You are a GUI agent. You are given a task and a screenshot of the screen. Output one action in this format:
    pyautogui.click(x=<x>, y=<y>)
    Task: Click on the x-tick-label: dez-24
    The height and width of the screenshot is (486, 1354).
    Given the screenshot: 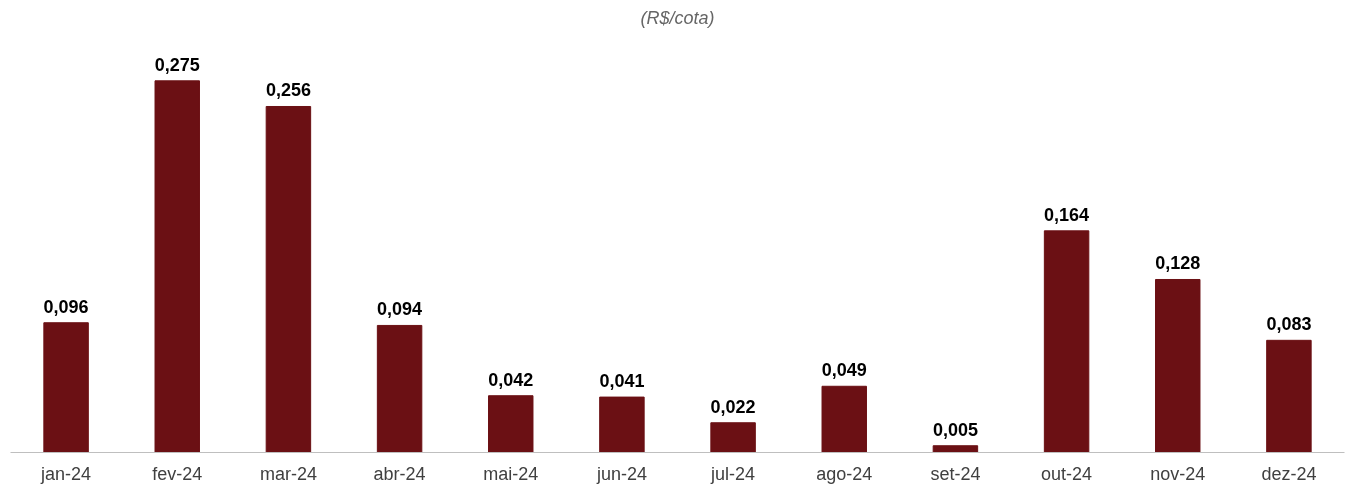 What is the action you would take?
    pyautogui.click(x=1289, y=473)
    